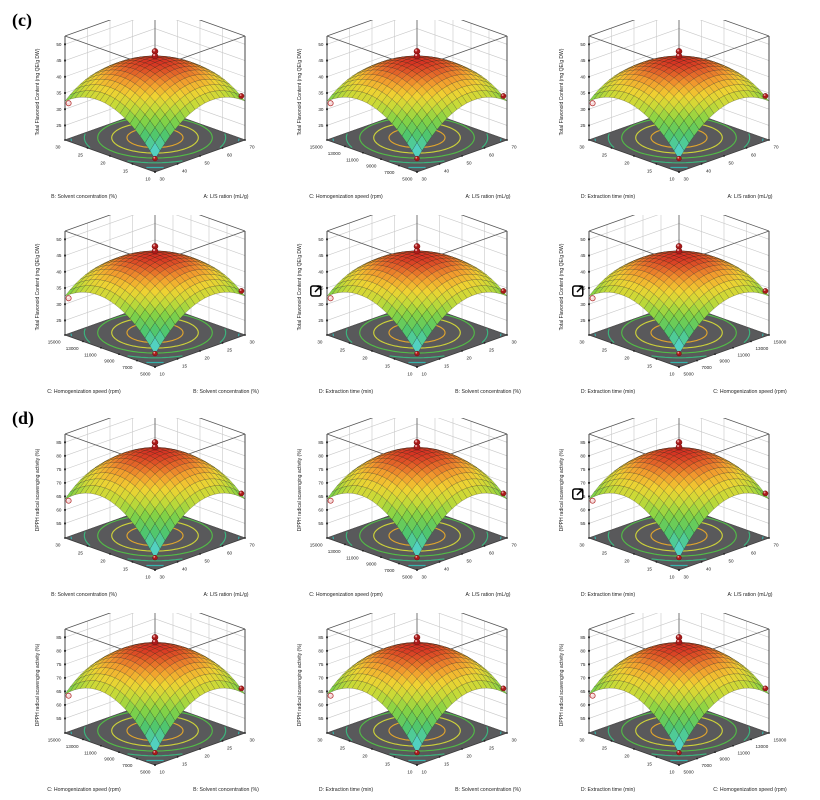  What do you see at coordinates (321, 510) in the screenshot?
I see `z-tick-label: 60` at bounding box center [321, 510].